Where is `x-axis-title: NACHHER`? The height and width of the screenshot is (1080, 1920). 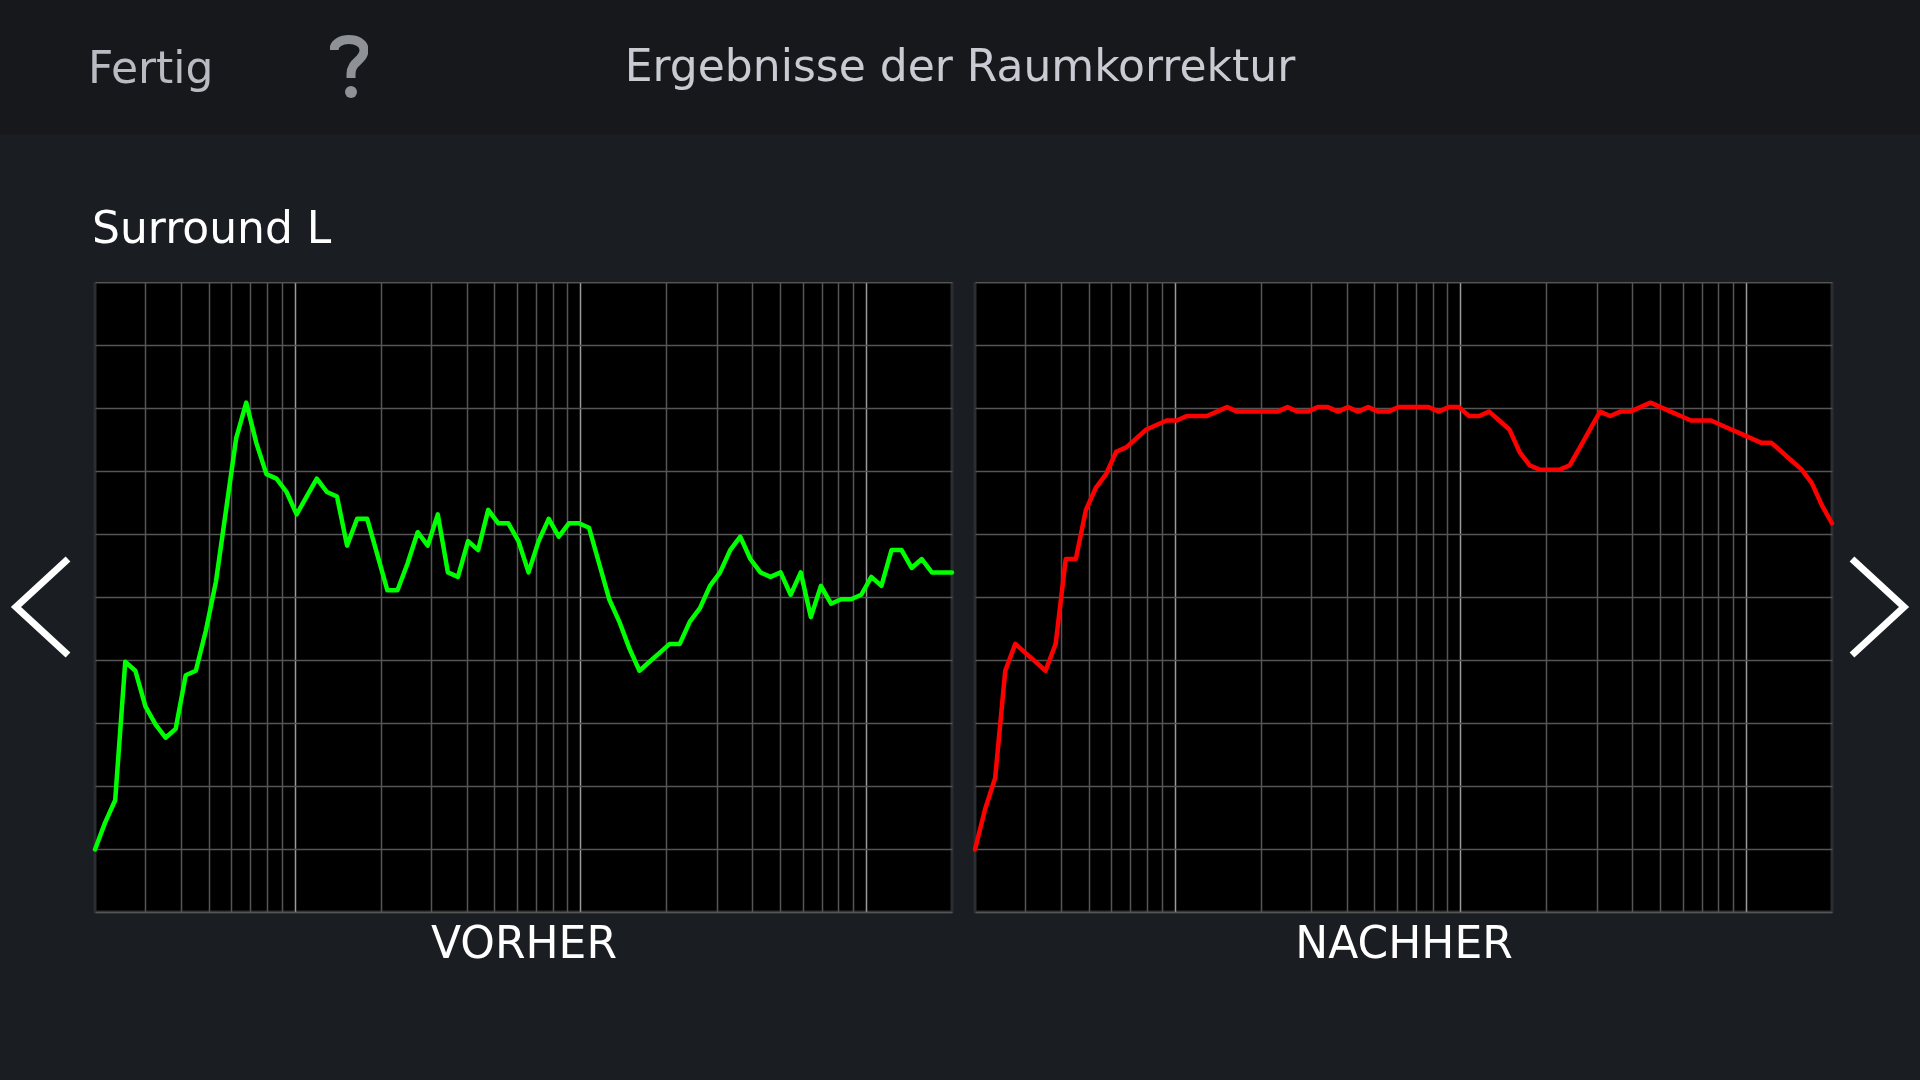 x-axis-title: NACHHER is located at coordinates (1404, 942).